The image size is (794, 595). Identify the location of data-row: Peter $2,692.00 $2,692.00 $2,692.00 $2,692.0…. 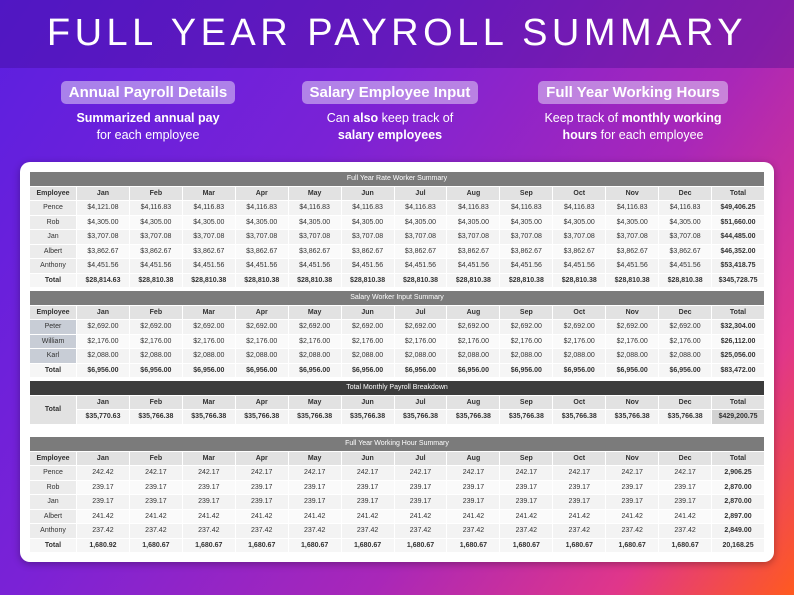
(397, 327).